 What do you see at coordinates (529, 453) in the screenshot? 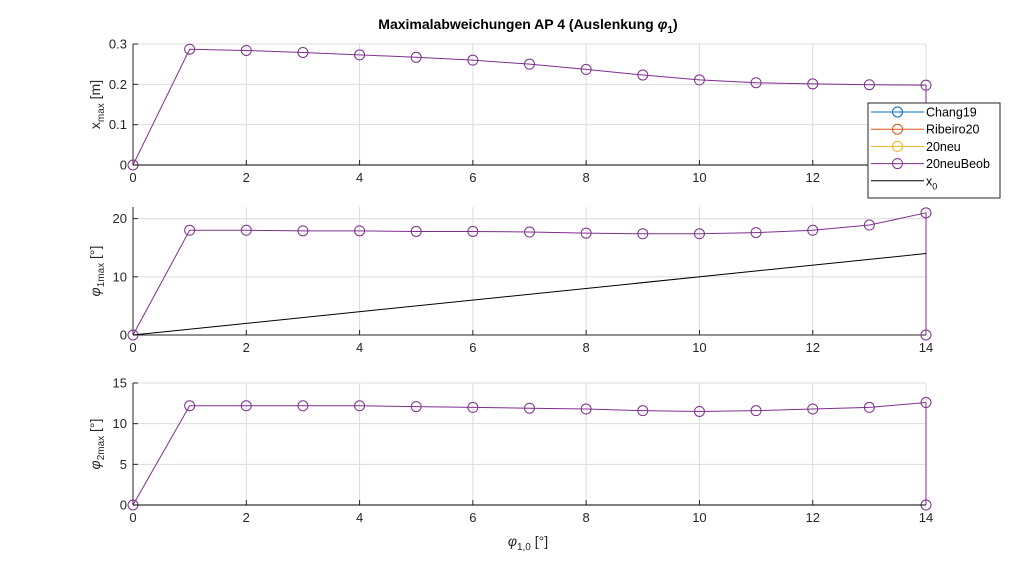
I see `series-line-20neuBeob` at bounding box center [529, 453].